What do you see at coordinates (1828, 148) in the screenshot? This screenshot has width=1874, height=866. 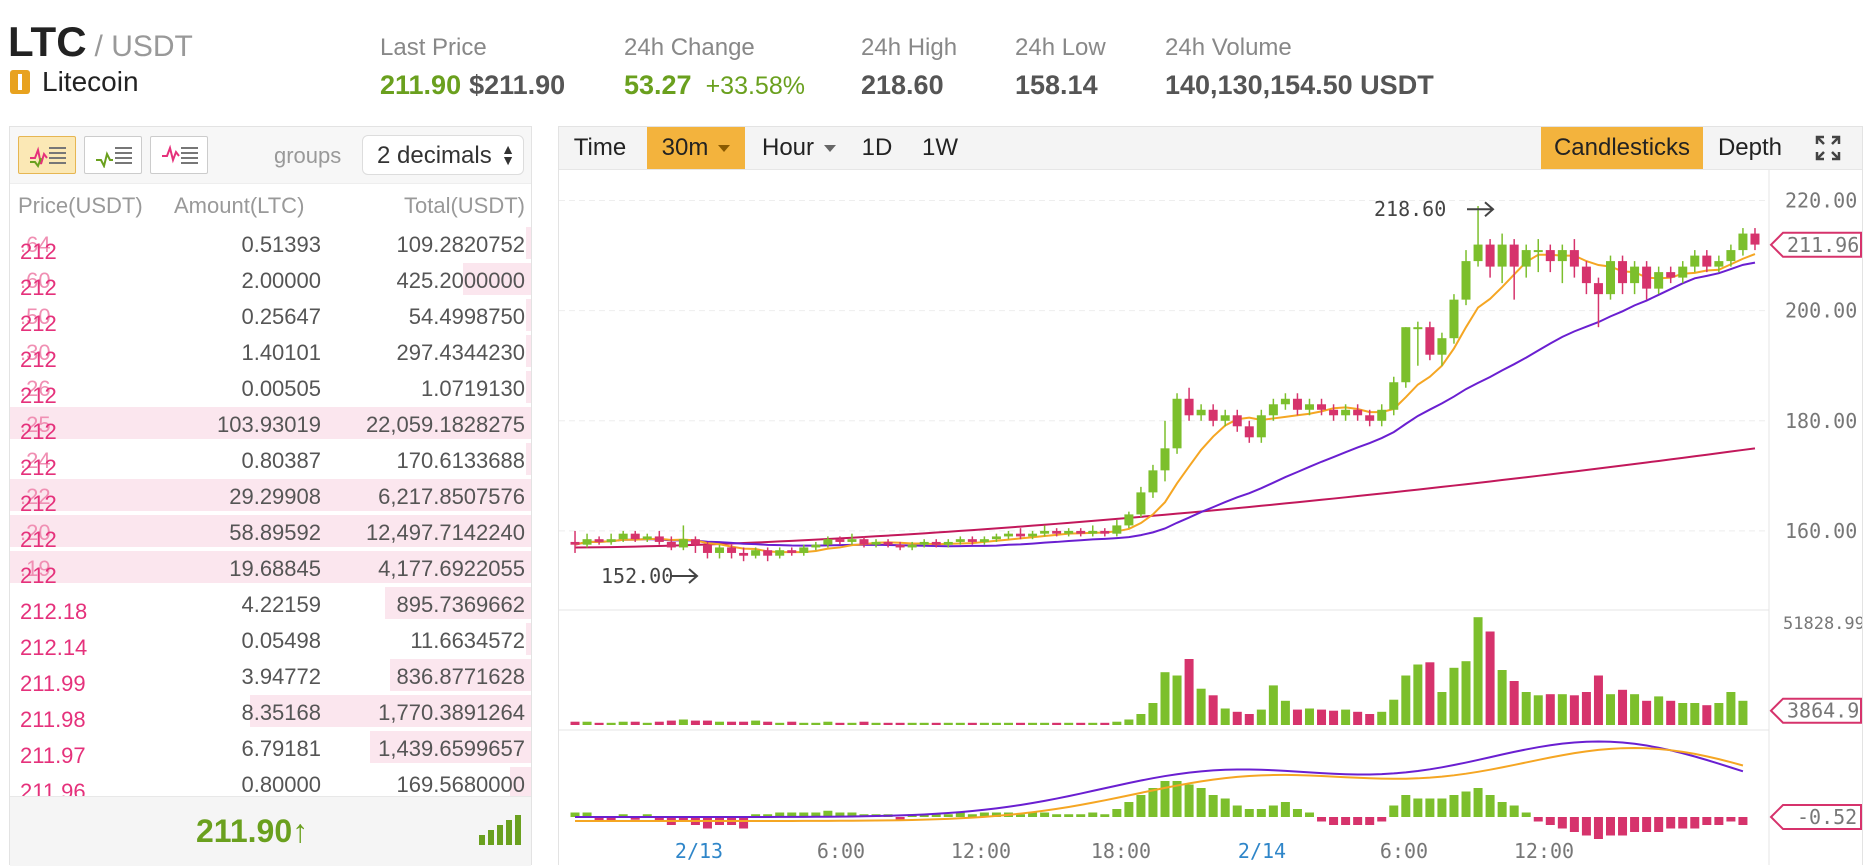 I see `fullscreen-button` at bounding box center [1828, 148].